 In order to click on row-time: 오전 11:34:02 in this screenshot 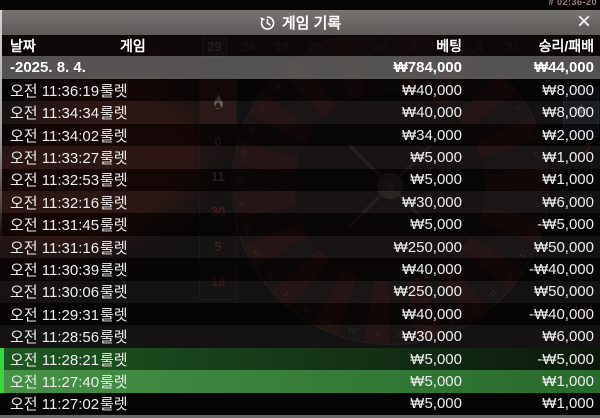, I will do `click(55, 136)`.